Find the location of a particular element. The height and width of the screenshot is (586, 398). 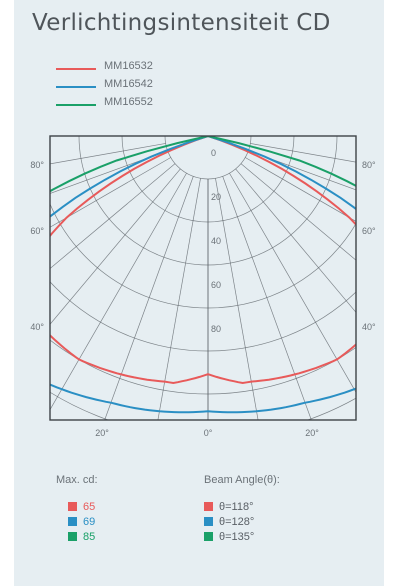

right-angle-label: 60° is located at coordinates (369, 231).